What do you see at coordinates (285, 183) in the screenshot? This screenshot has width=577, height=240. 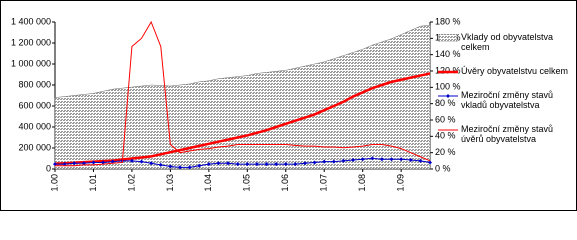 I see `x-tick-label: 1.06` at bounding box center [285, 183].